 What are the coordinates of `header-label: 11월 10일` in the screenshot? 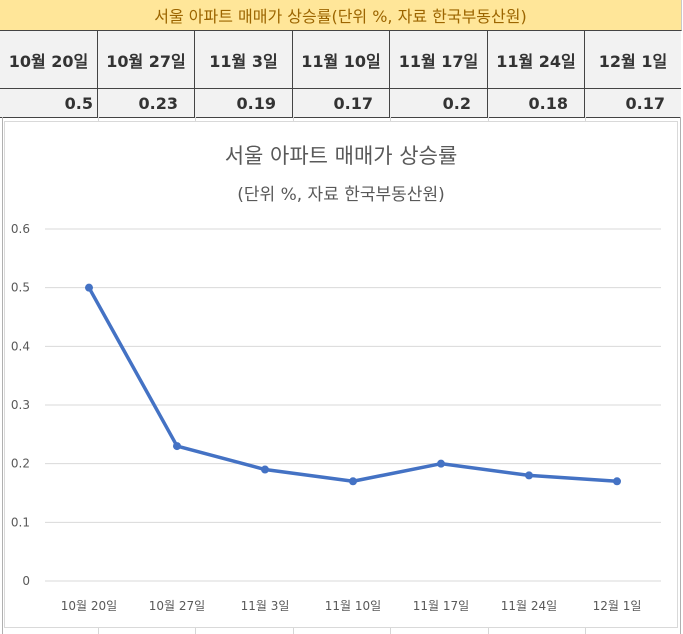 It's located at (341, 61).